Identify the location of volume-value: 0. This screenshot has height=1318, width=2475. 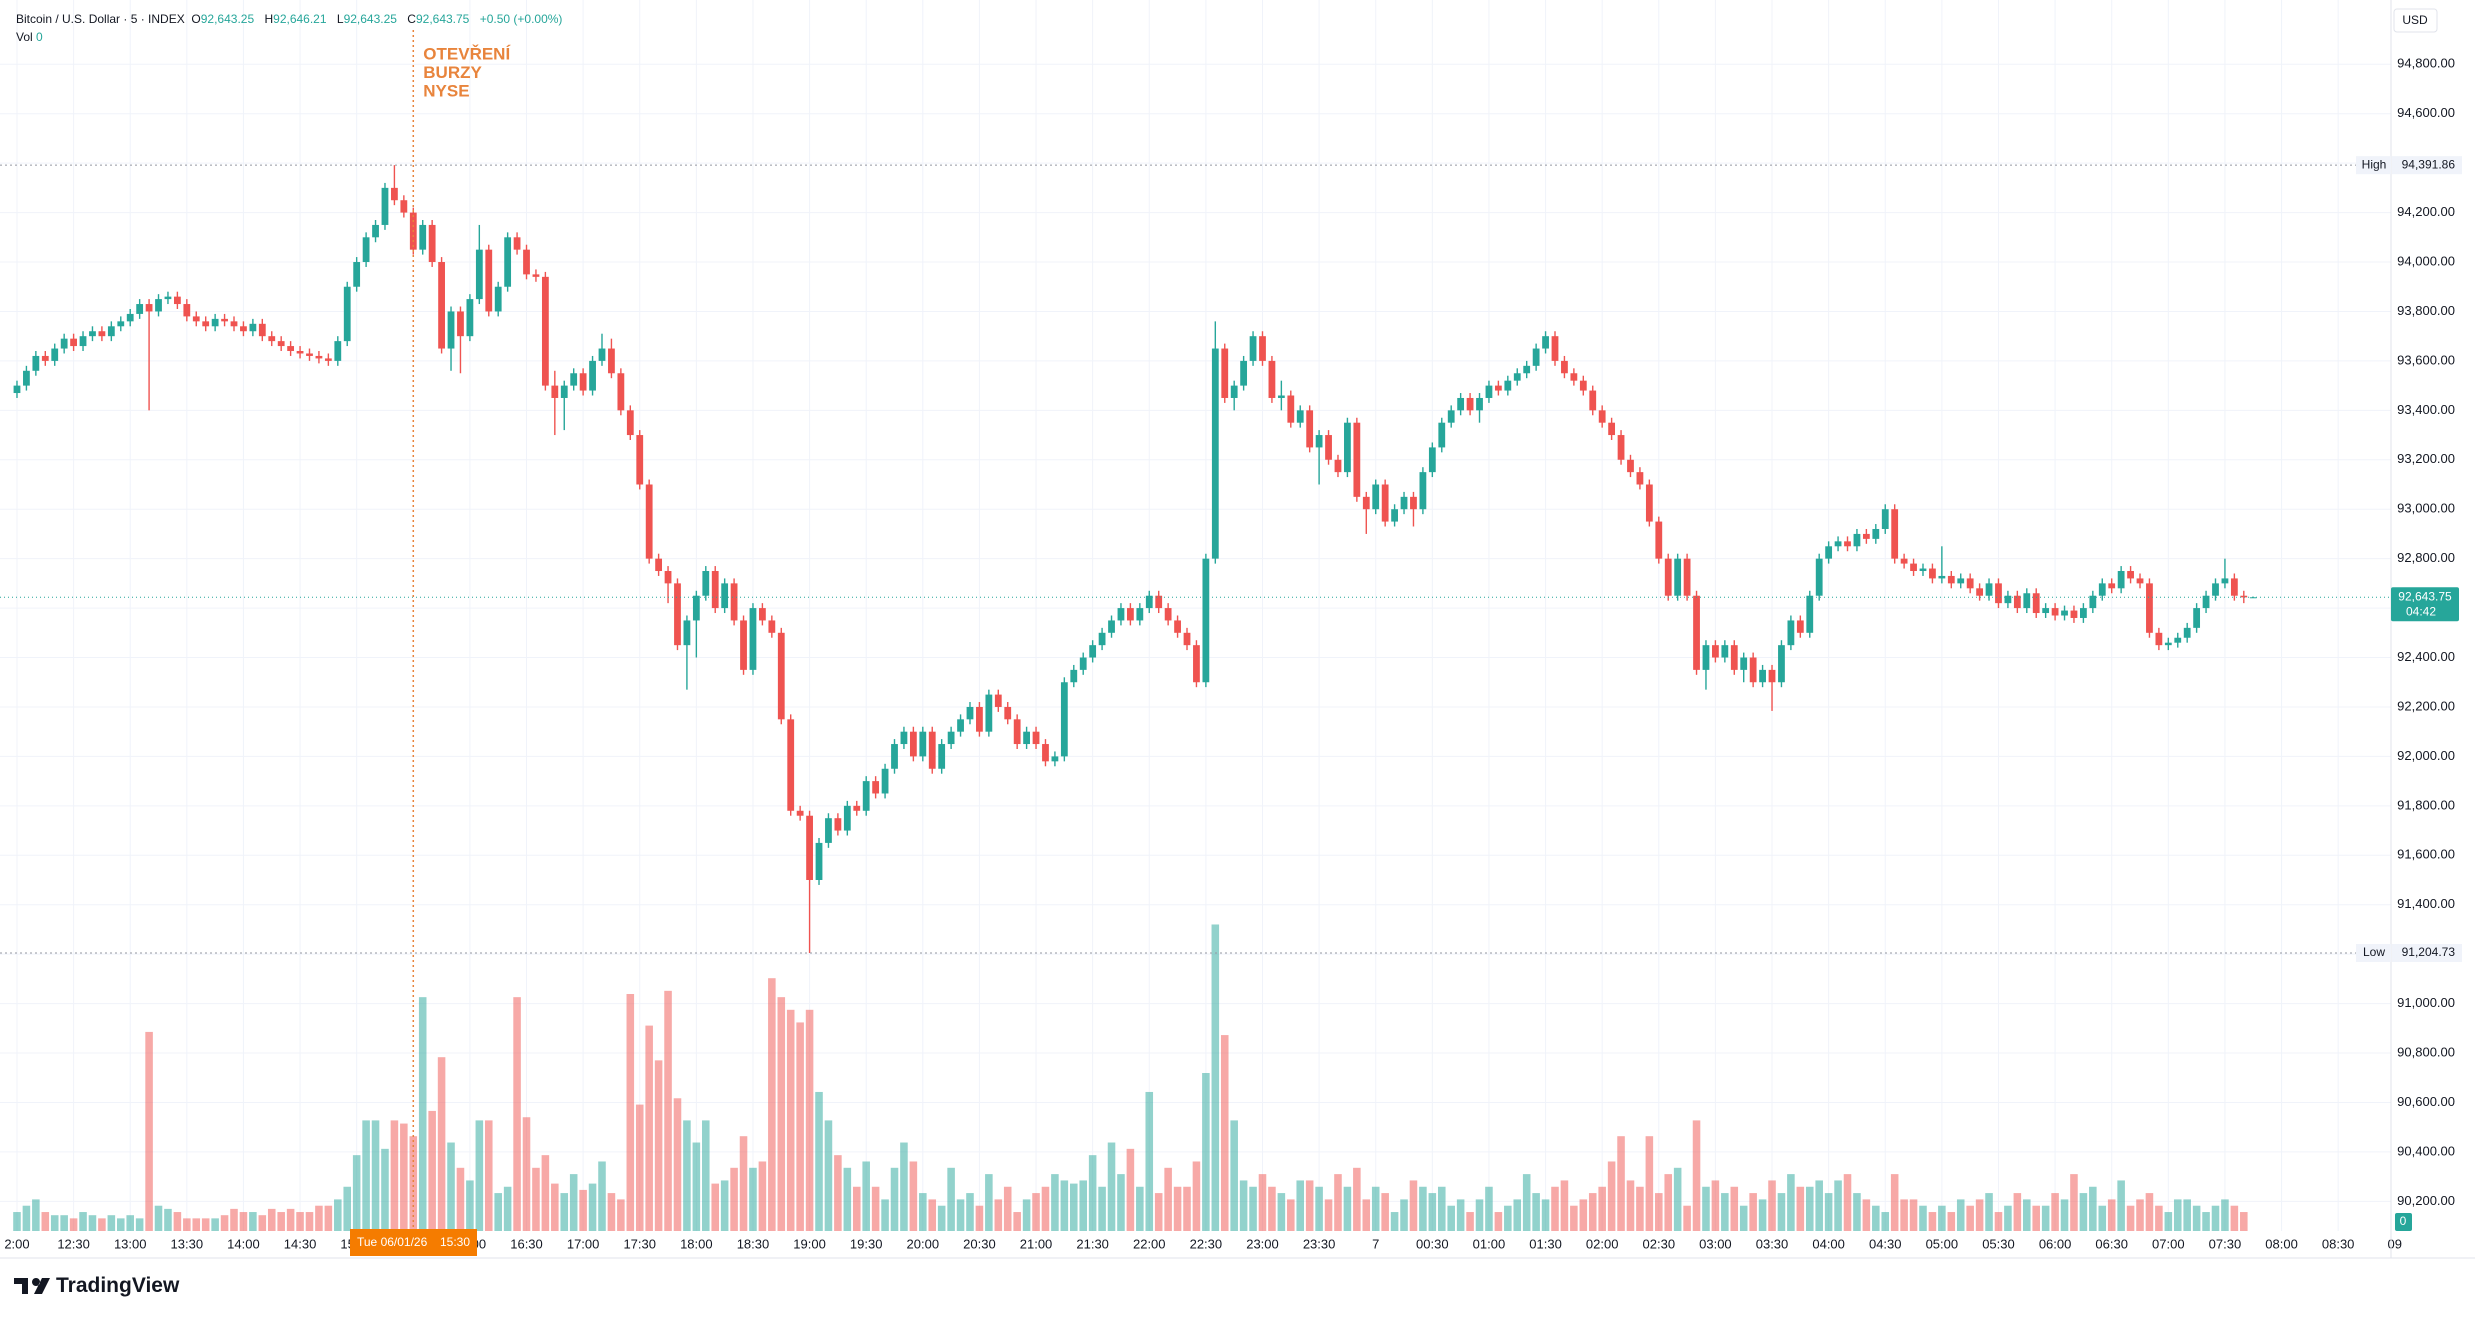
(39, 37).